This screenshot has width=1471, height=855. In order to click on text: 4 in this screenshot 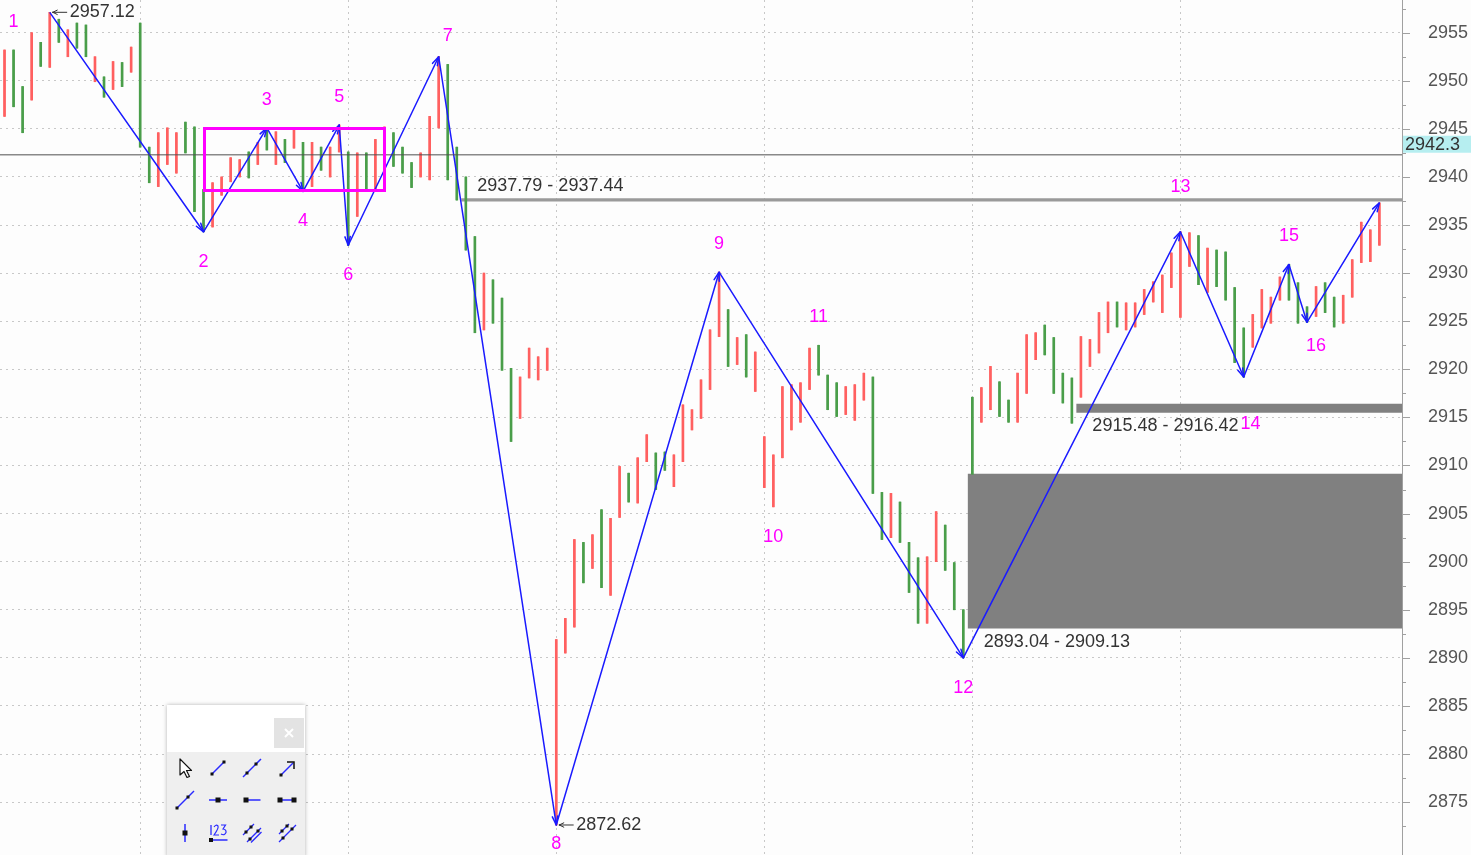, I will do `click(303, 220)`.